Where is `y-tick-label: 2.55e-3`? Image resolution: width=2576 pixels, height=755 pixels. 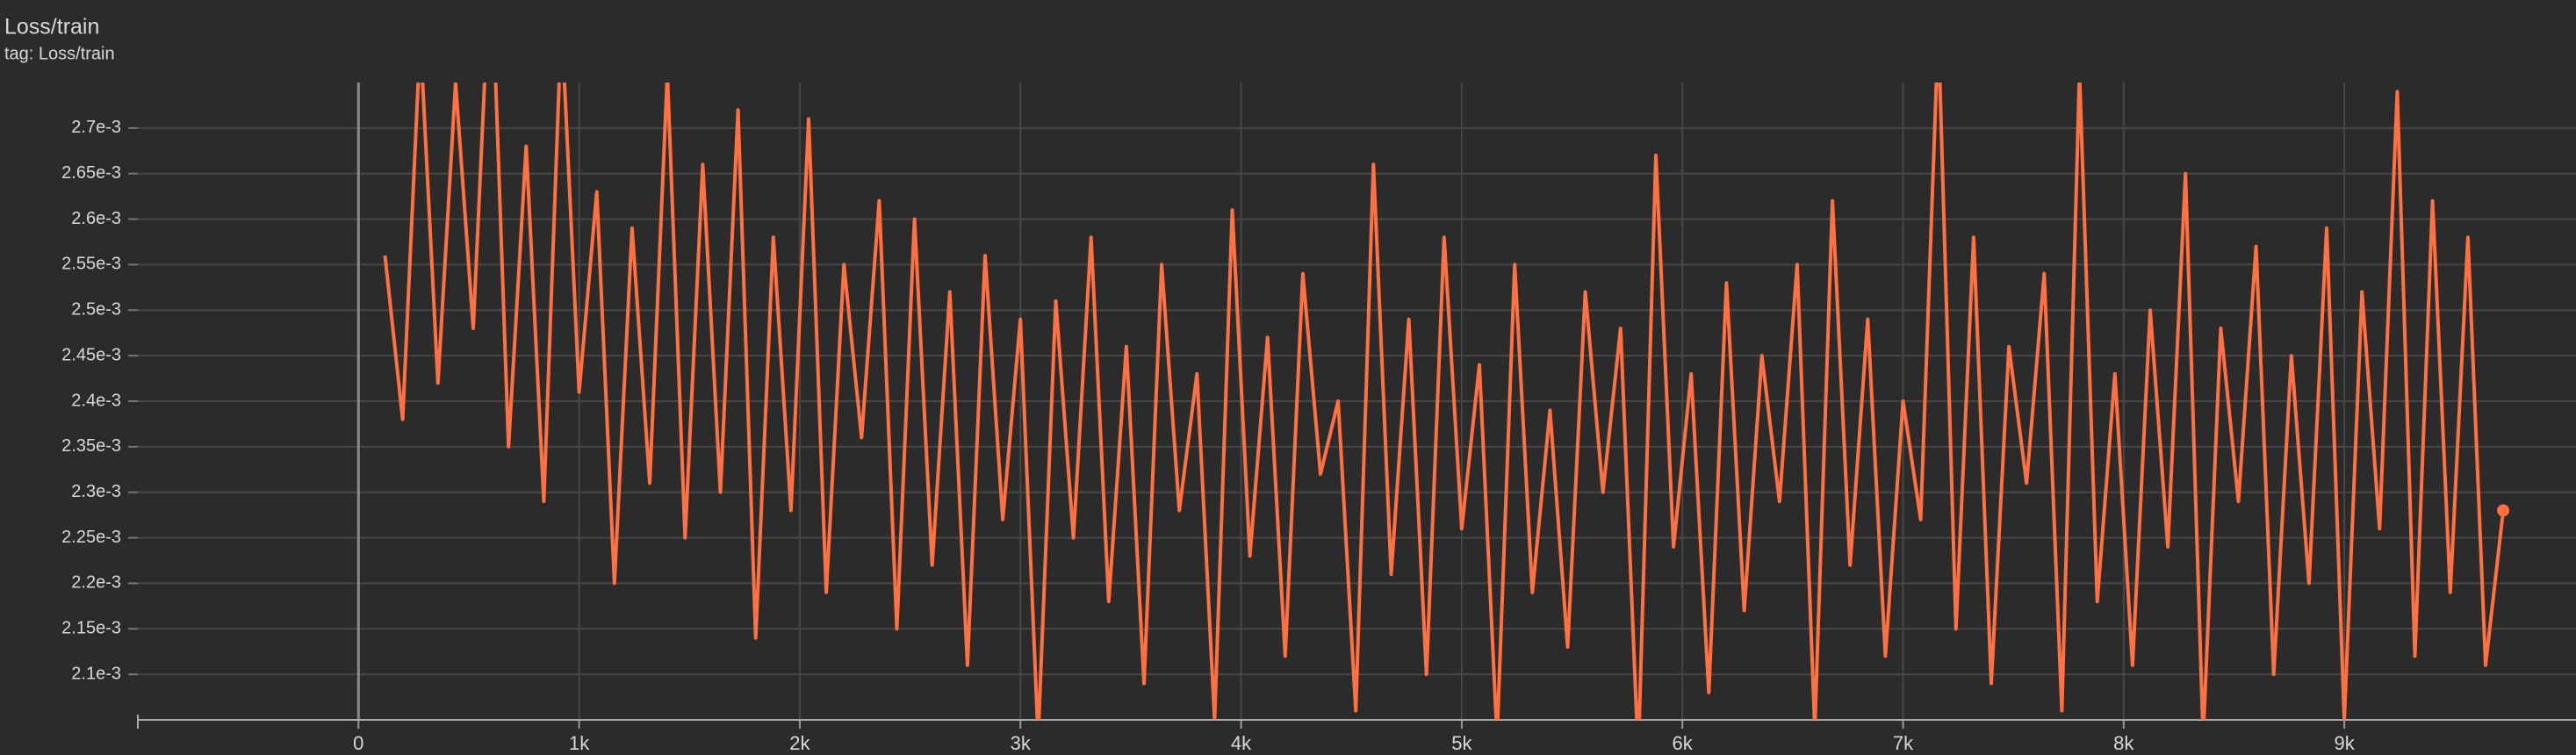
y-tick-label: 2.55e-3 is located at coordinates (91, 264).